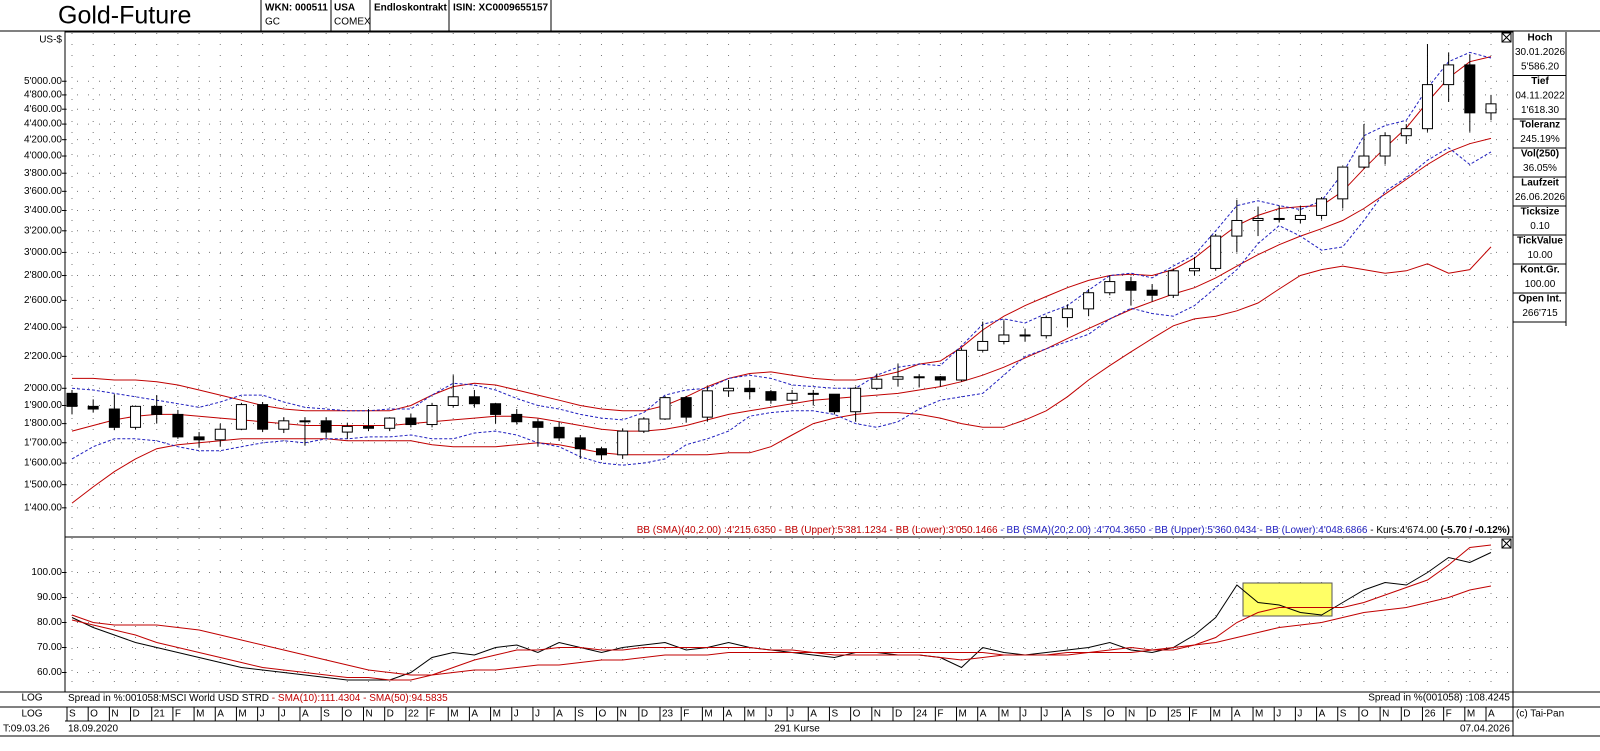 Image resolution: width=1600 pixels, height=751 pixels. Describe the element at coordinates (1540, 714) in the screenshot. I see `copyright: (c) Tai-Pan` at that location.